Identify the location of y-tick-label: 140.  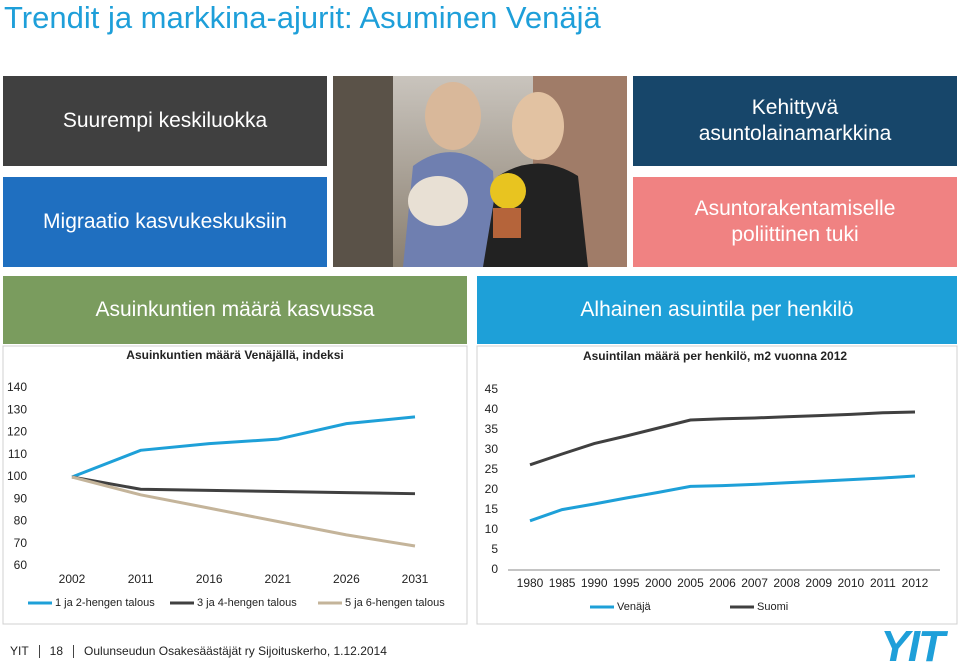
(17, 387).